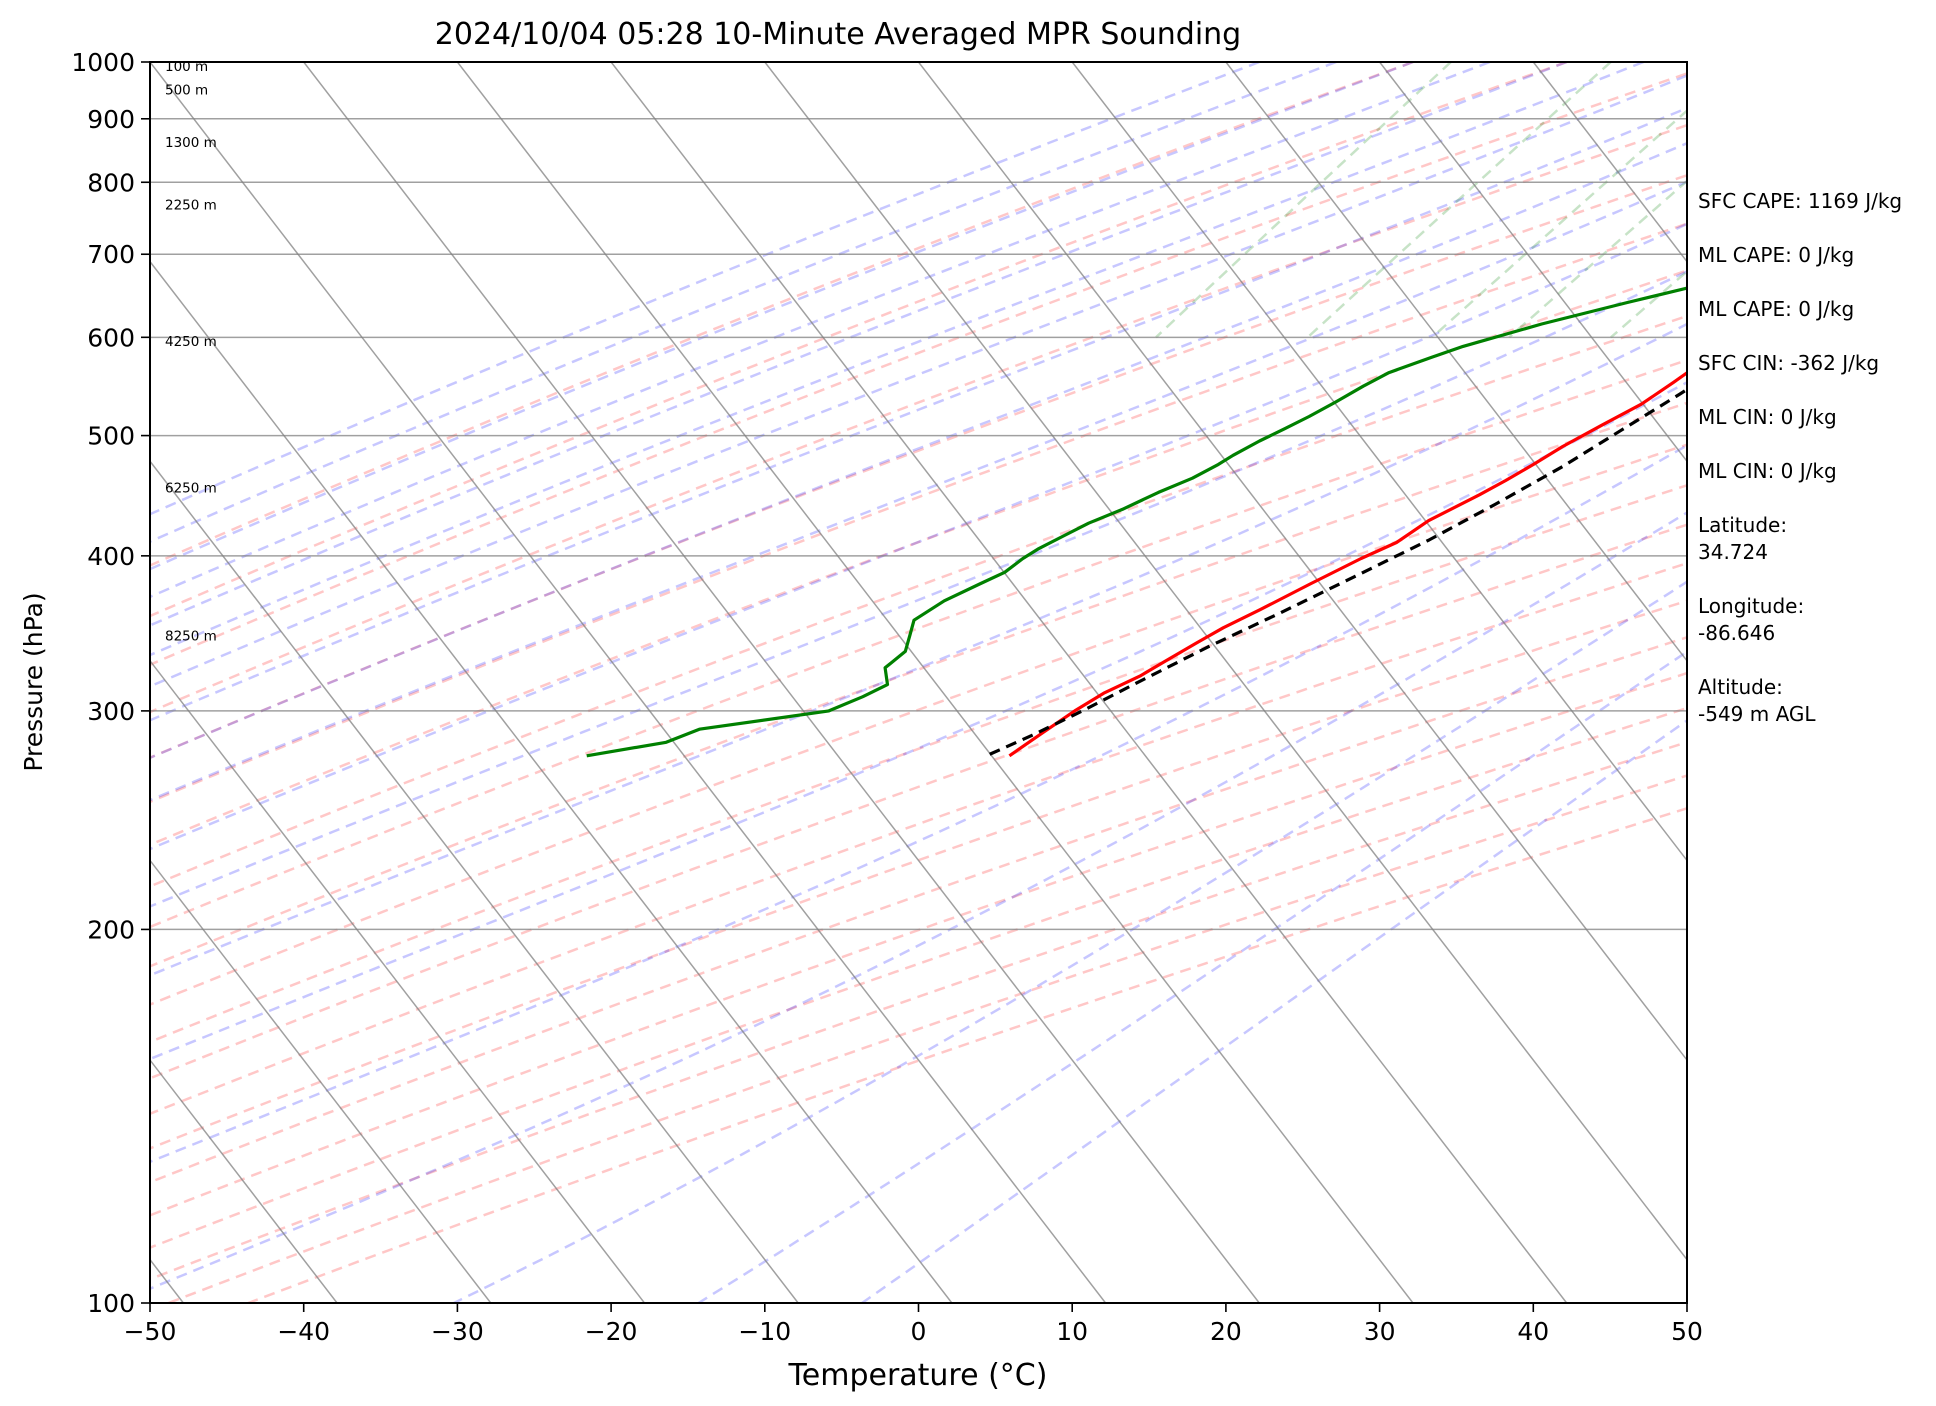 This screenshot has height=1406, width=1936. I want to click on y-tick-label: 700, so click(111, 254).